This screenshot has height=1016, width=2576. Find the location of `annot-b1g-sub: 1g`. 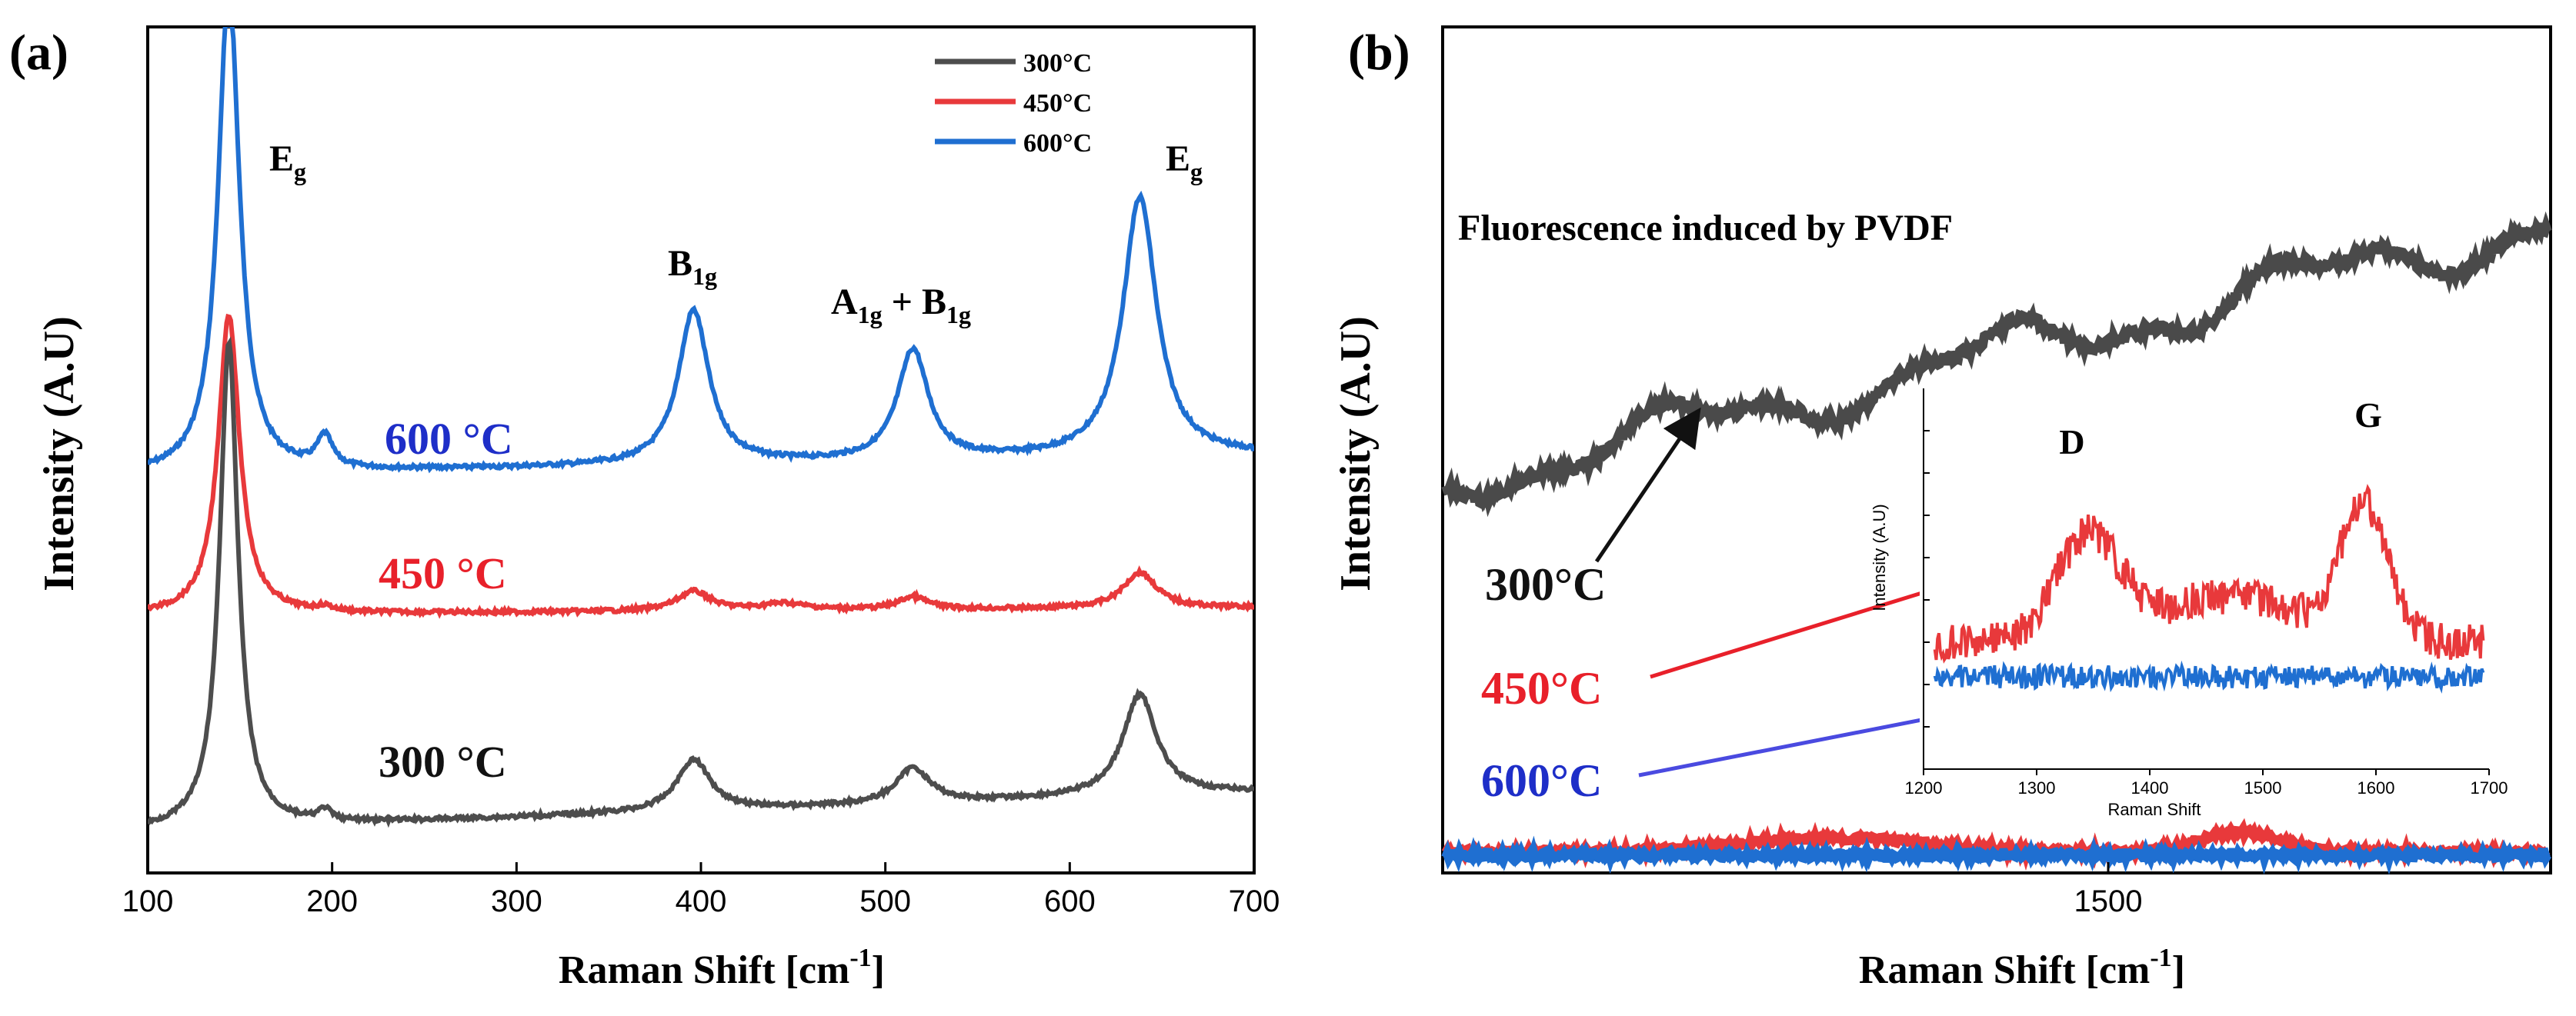

annot-b1g-sub: 1g is located at coordinates (705, 276).